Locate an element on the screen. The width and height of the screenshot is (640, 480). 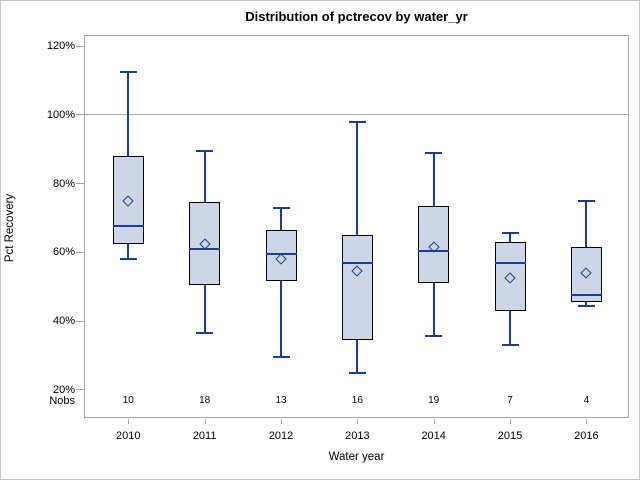
nobs-value: 16 is located at coordinates (357, 400).